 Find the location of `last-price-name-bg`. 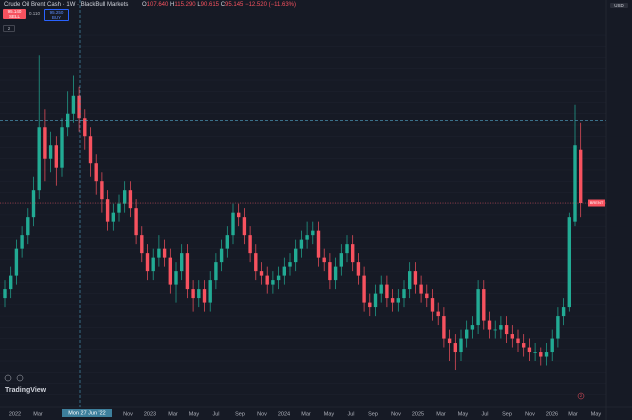

last-price-name-bg is located at coordinates (596, 203).